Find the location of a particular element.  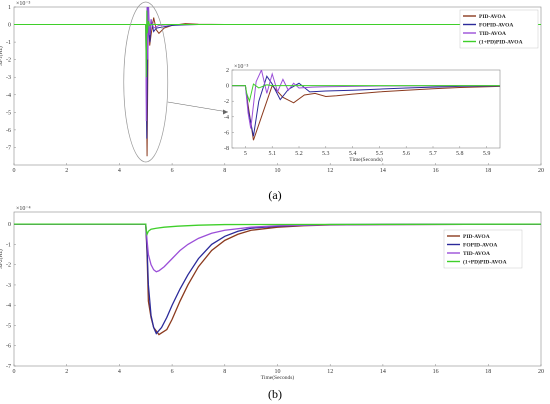

a-inset-x-tick-label: 5.1 is located at coordinates (272, 154).